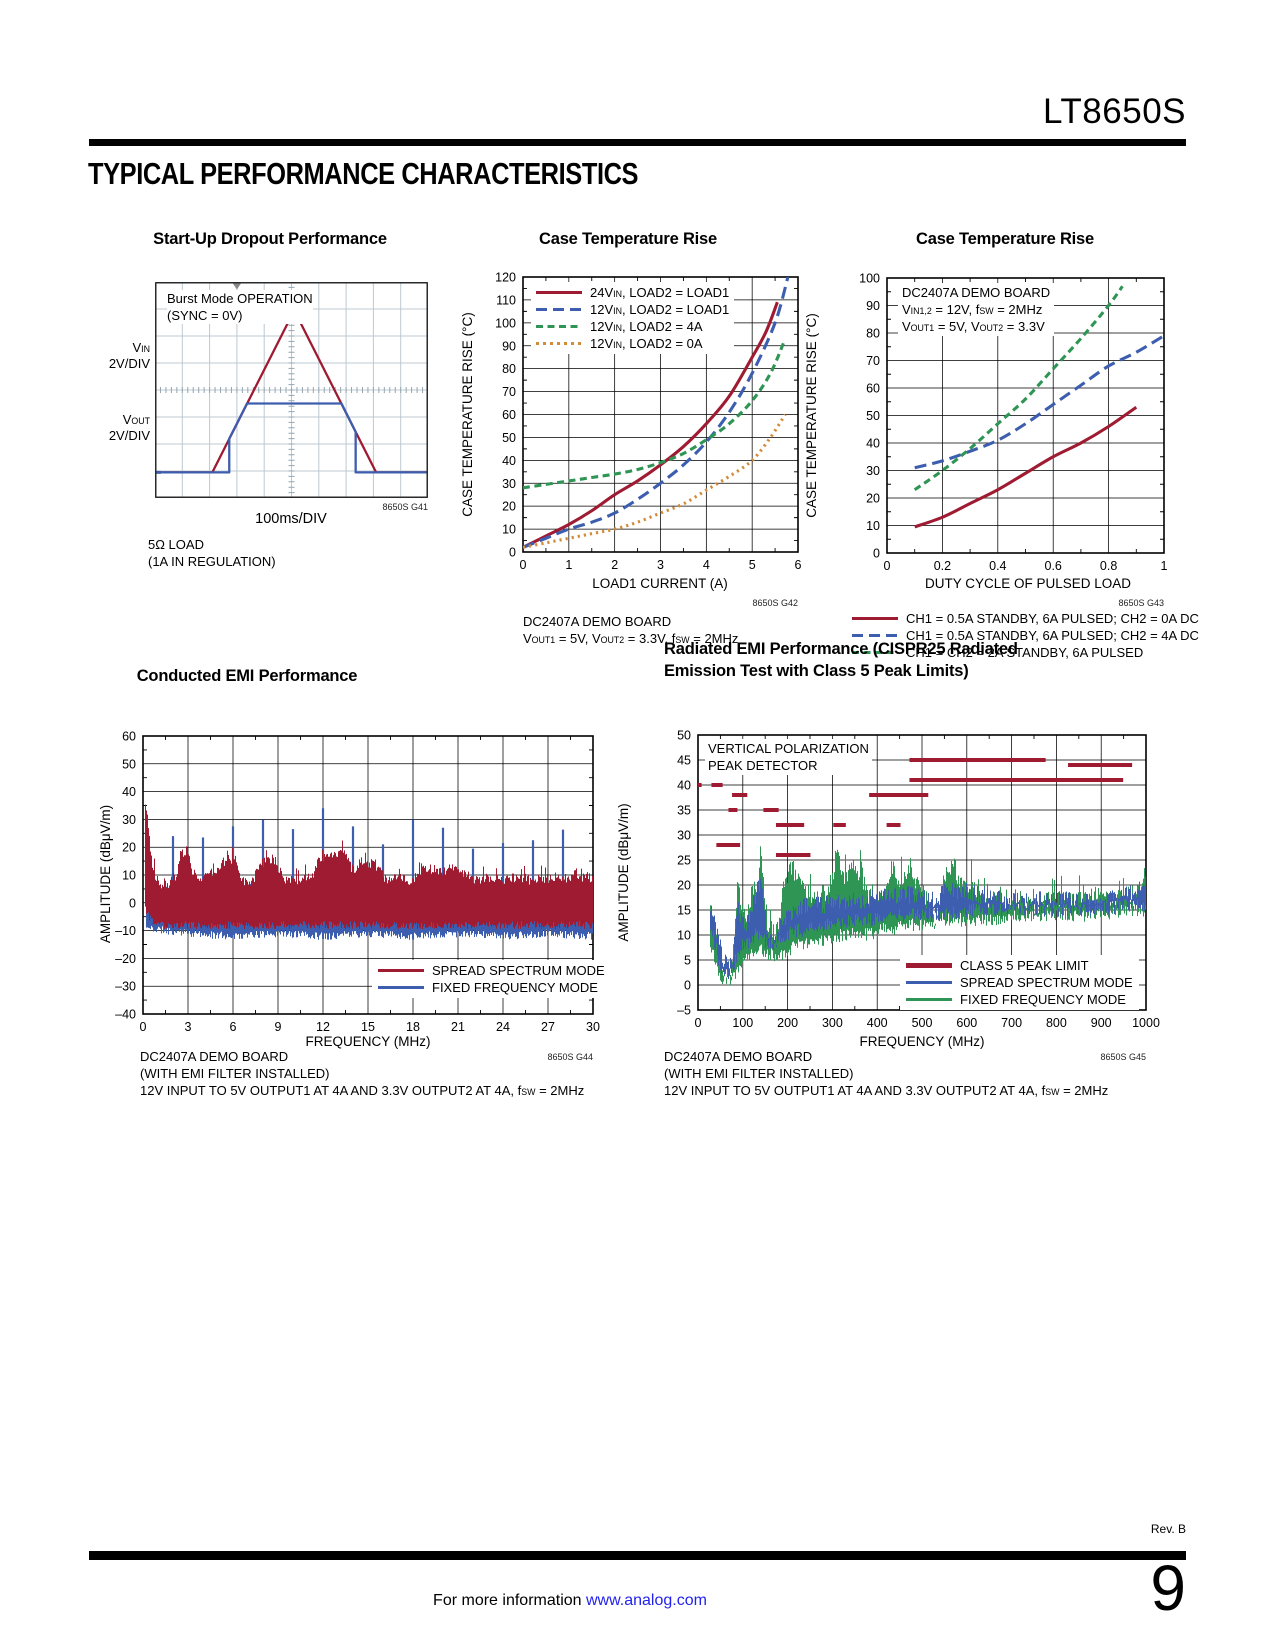  What do you see at coordinates (623, 872) in the screenshot?
I see `chart5-ylabel: AMPLITUDE (dBμV/m)` at bounding box center [623, 872].